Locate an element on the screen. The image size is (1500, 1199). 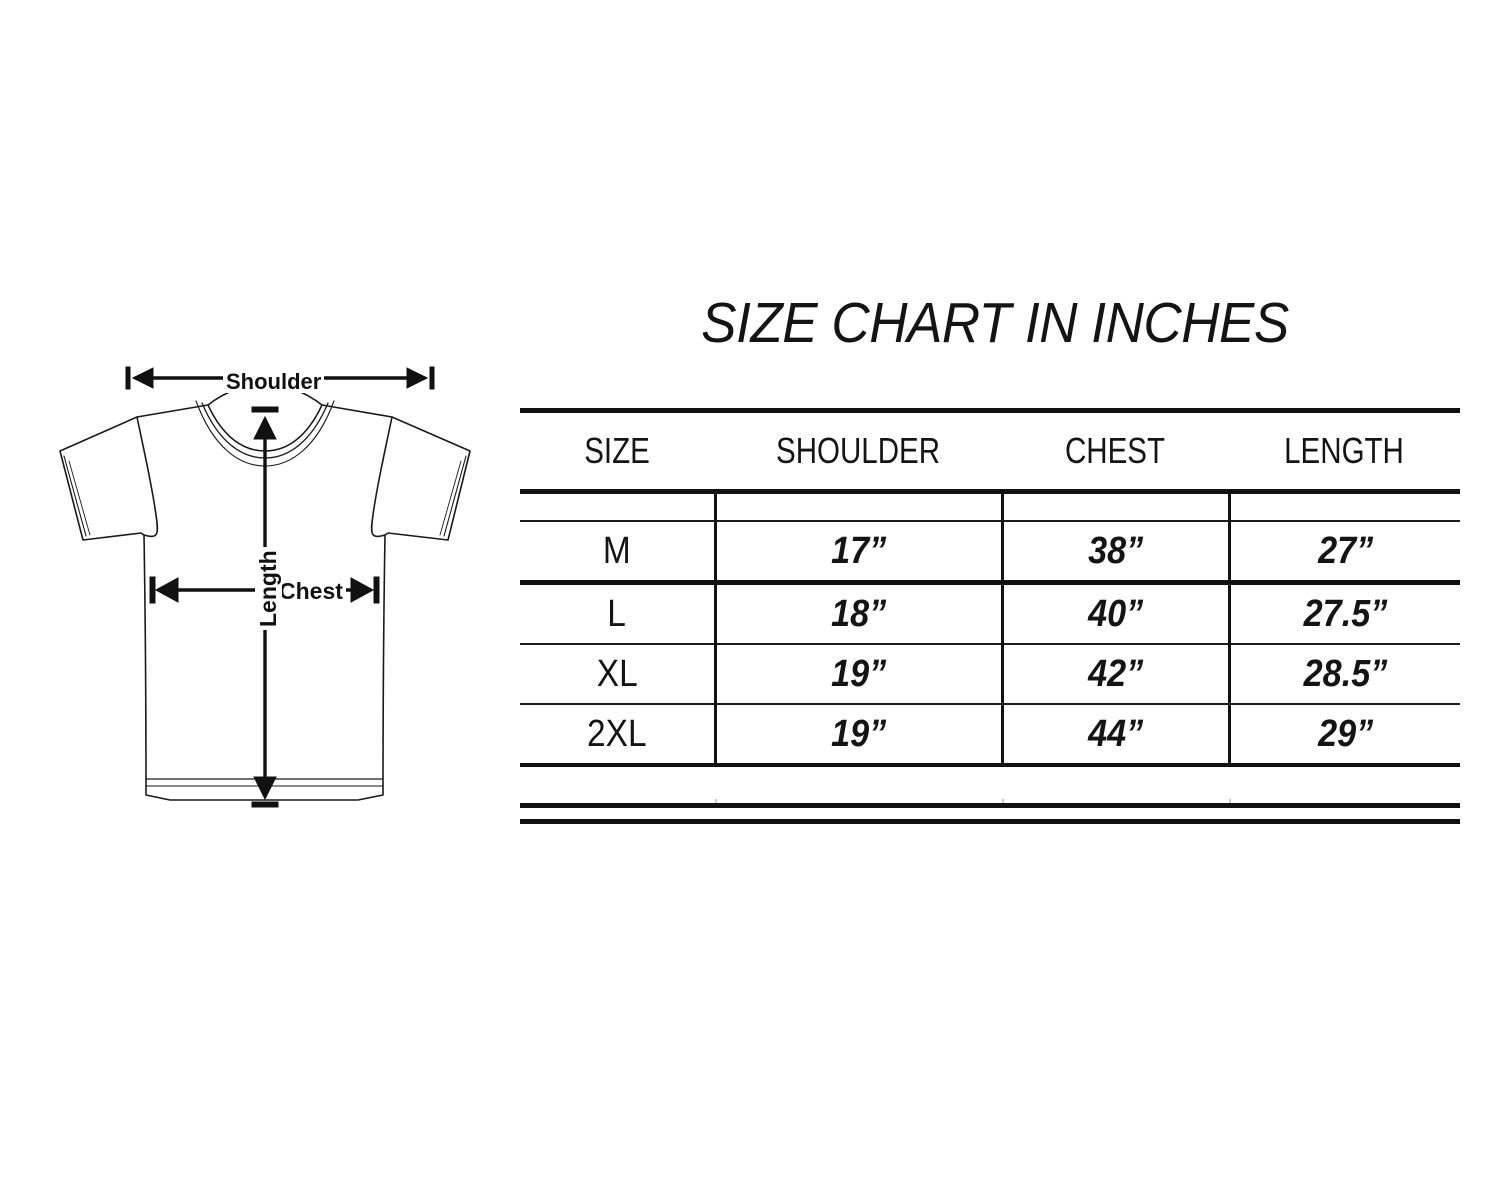
cell-shoulder: 17” is located at coordinates (857, 553).